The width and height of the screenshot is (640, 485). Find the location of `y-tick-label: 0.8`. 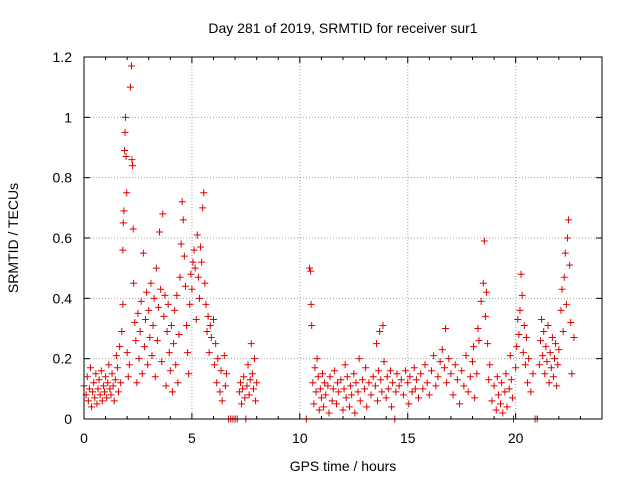

y-tick-label: 0.8 is located at coordinates (63, 178).